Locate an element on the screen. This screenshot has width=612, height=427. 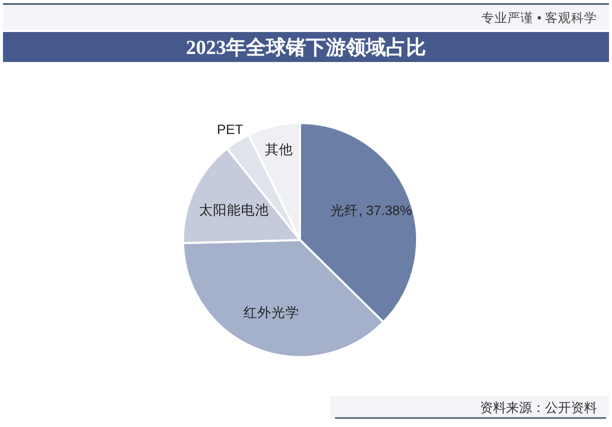
annotation: 资料来源：公开资料 is located at coordinates (538, 407).